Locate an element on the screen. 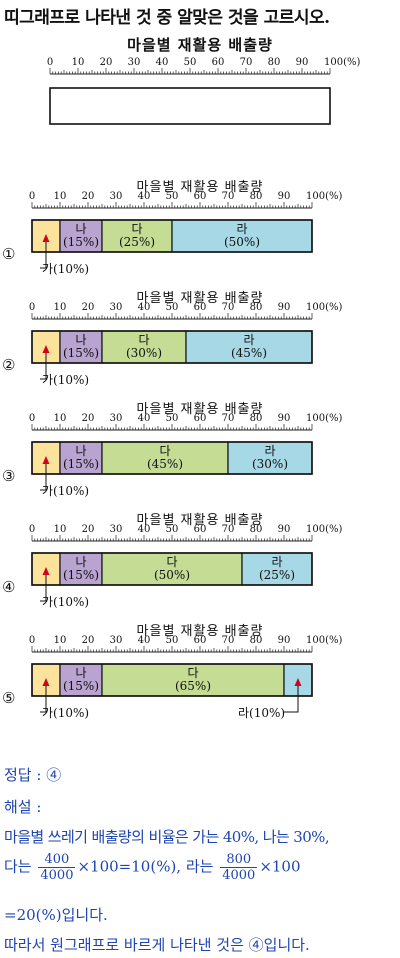 The height and width of the screenshot is (958, 400). segment-label: 다 (45%) is located at coordinates (165, 458).